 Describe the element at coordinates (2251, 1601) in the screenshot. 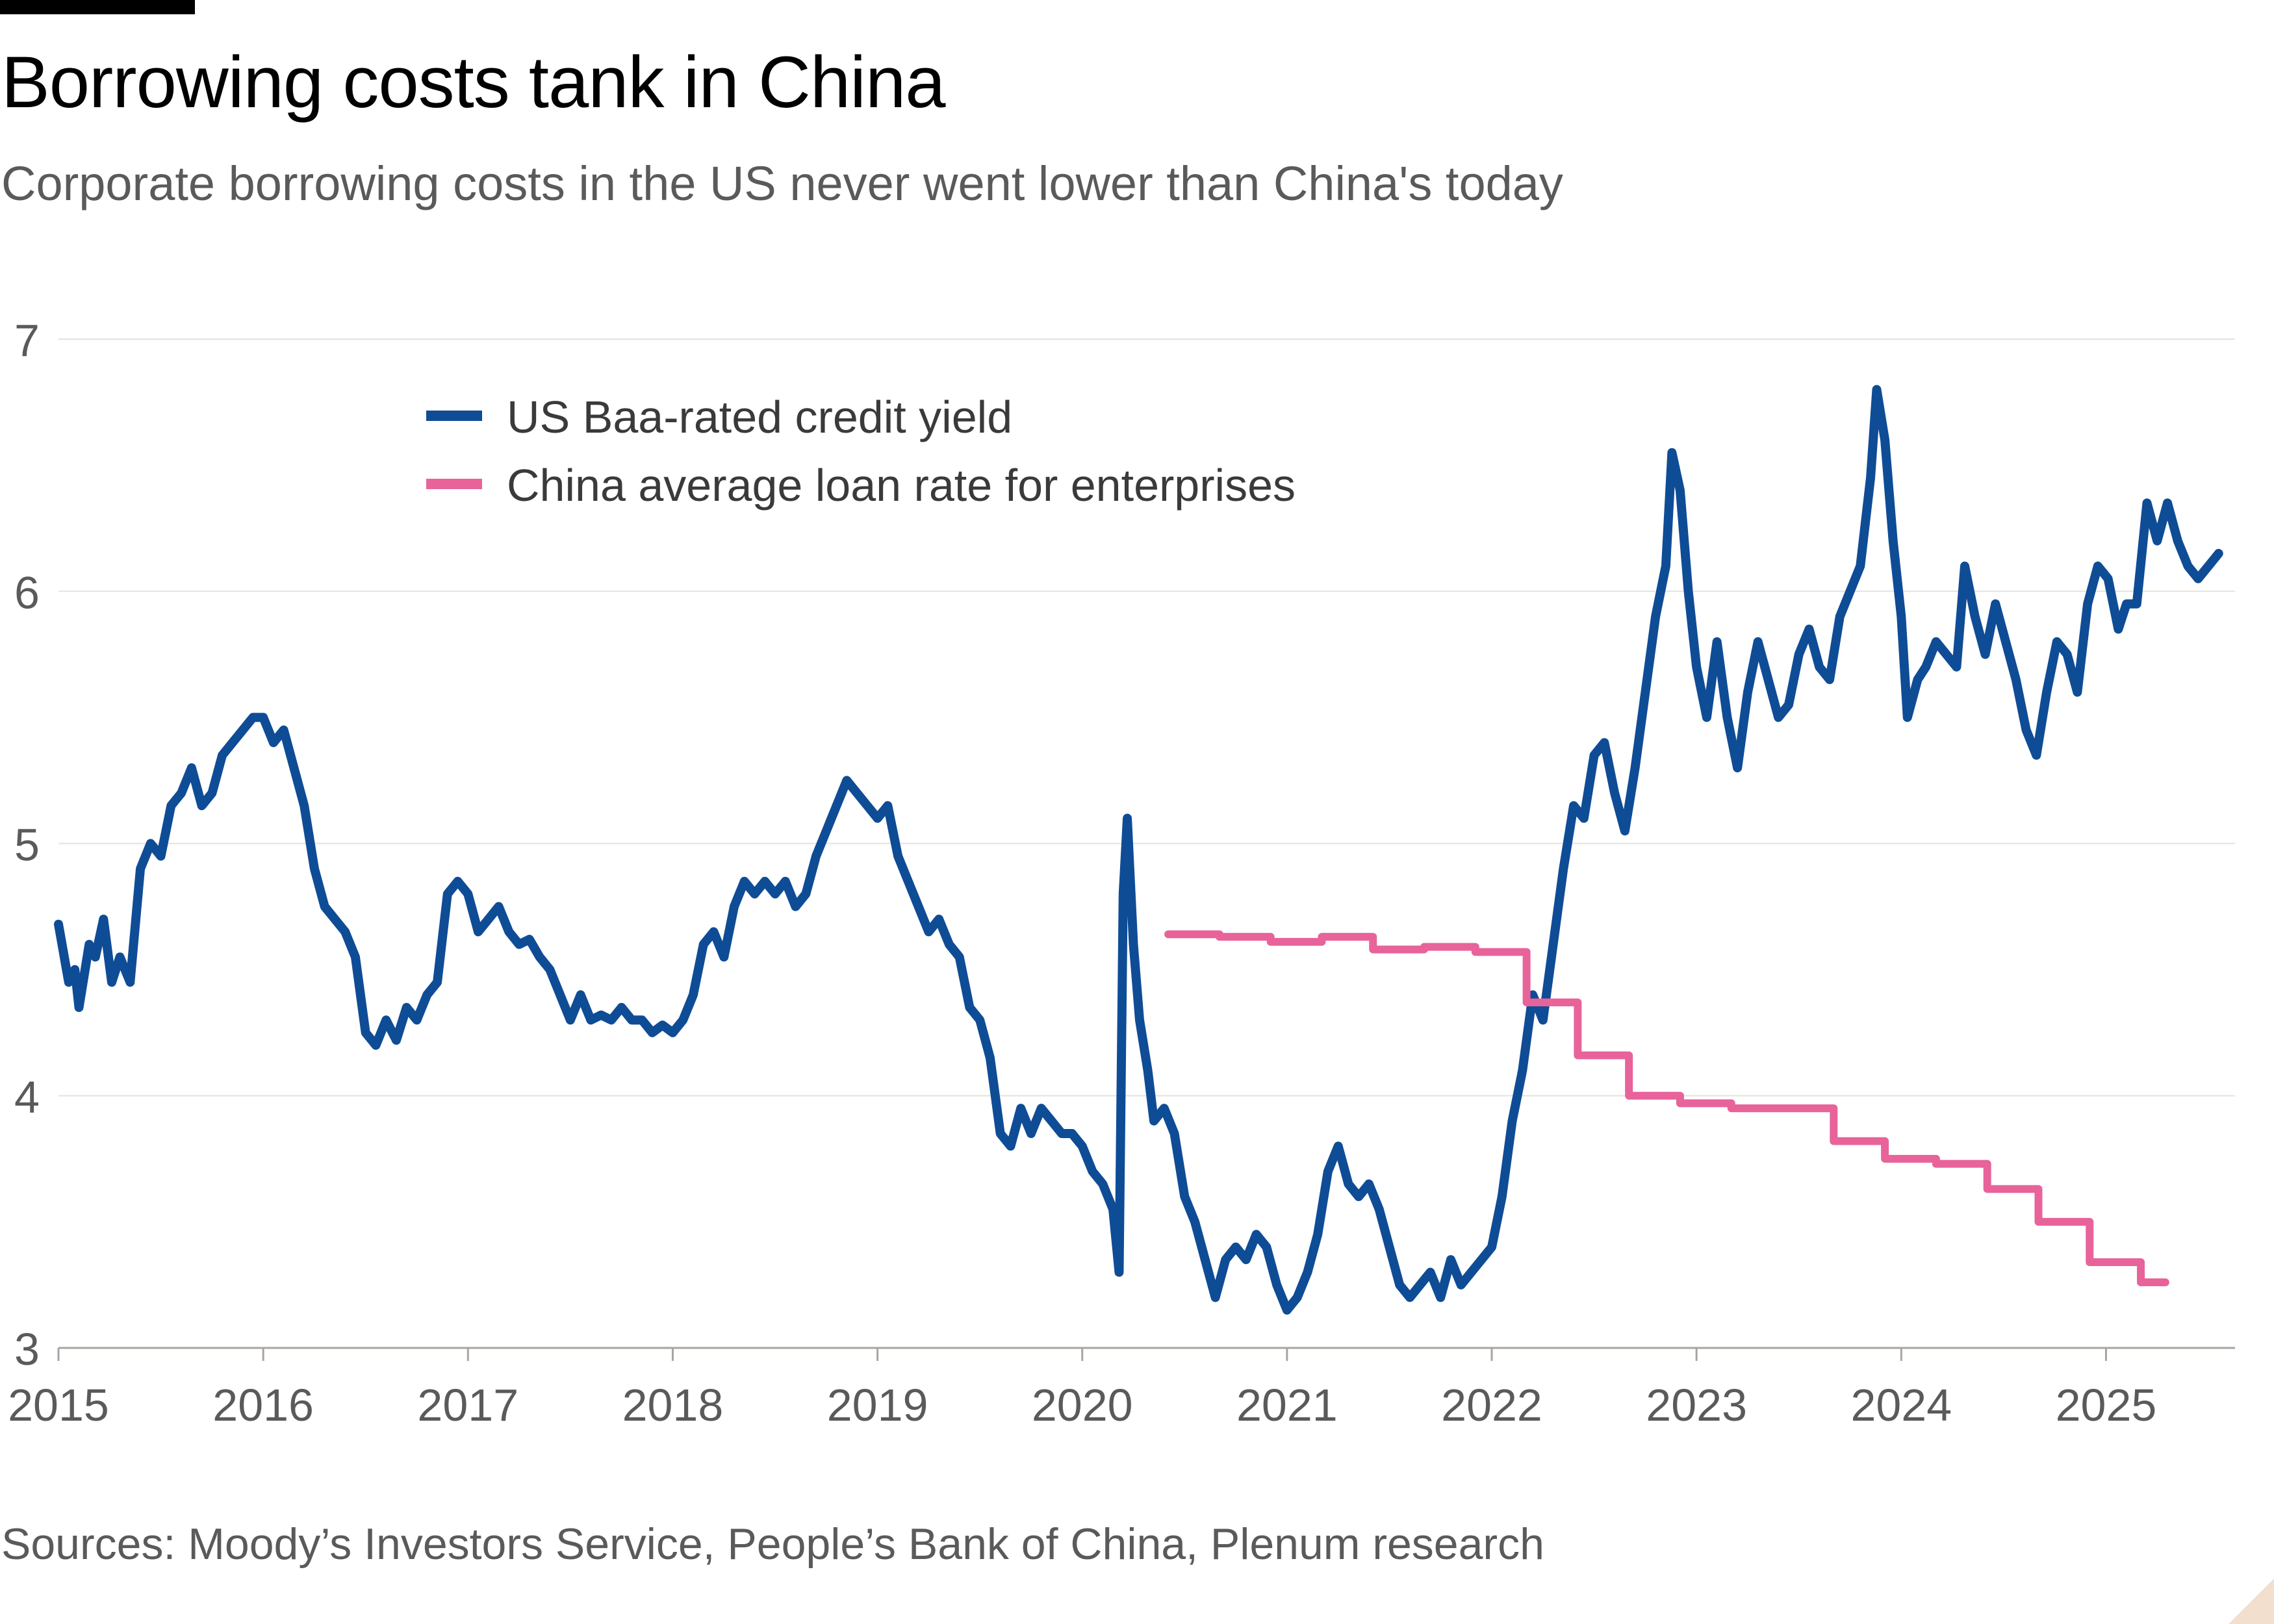

I see `corner-fold` at that location.